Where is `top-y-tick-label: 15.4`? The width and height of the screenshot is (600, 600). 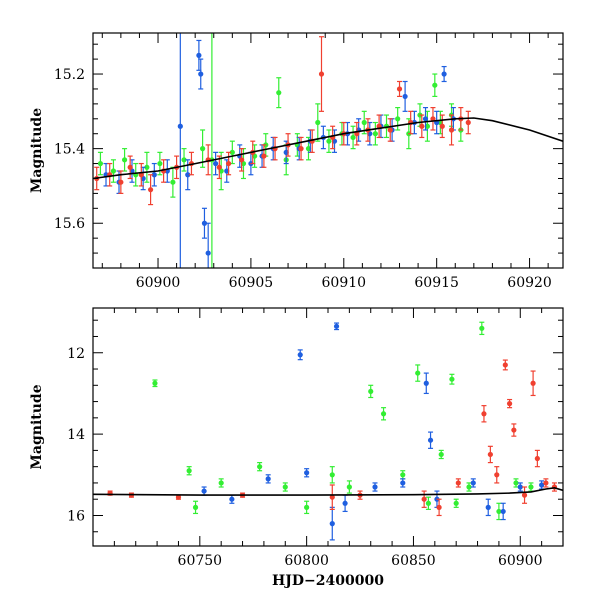 top-y-tick-label: 15.4 is located at coordinates (69, 150).